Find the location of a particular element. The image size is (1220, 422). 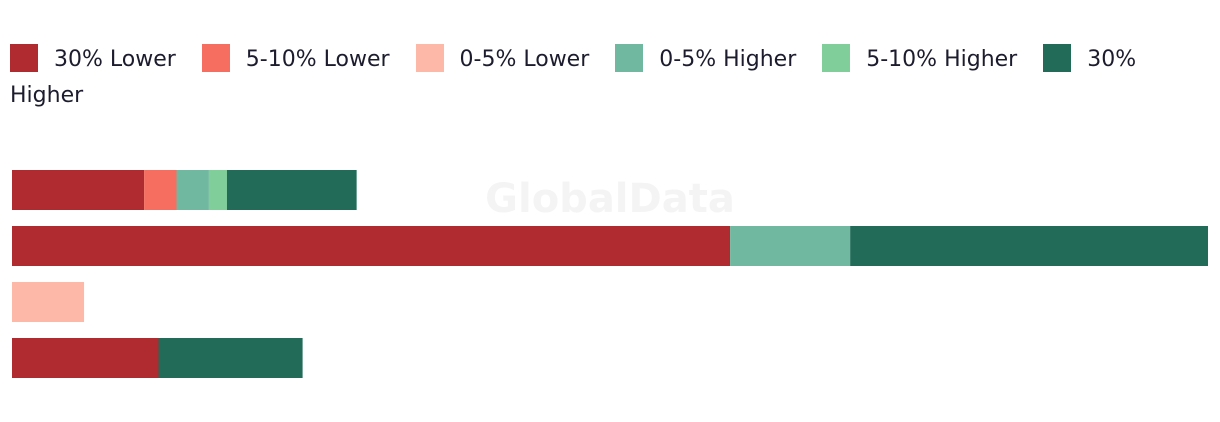

legend-label: 0-5% Lower is located at coordinates (524, 59).